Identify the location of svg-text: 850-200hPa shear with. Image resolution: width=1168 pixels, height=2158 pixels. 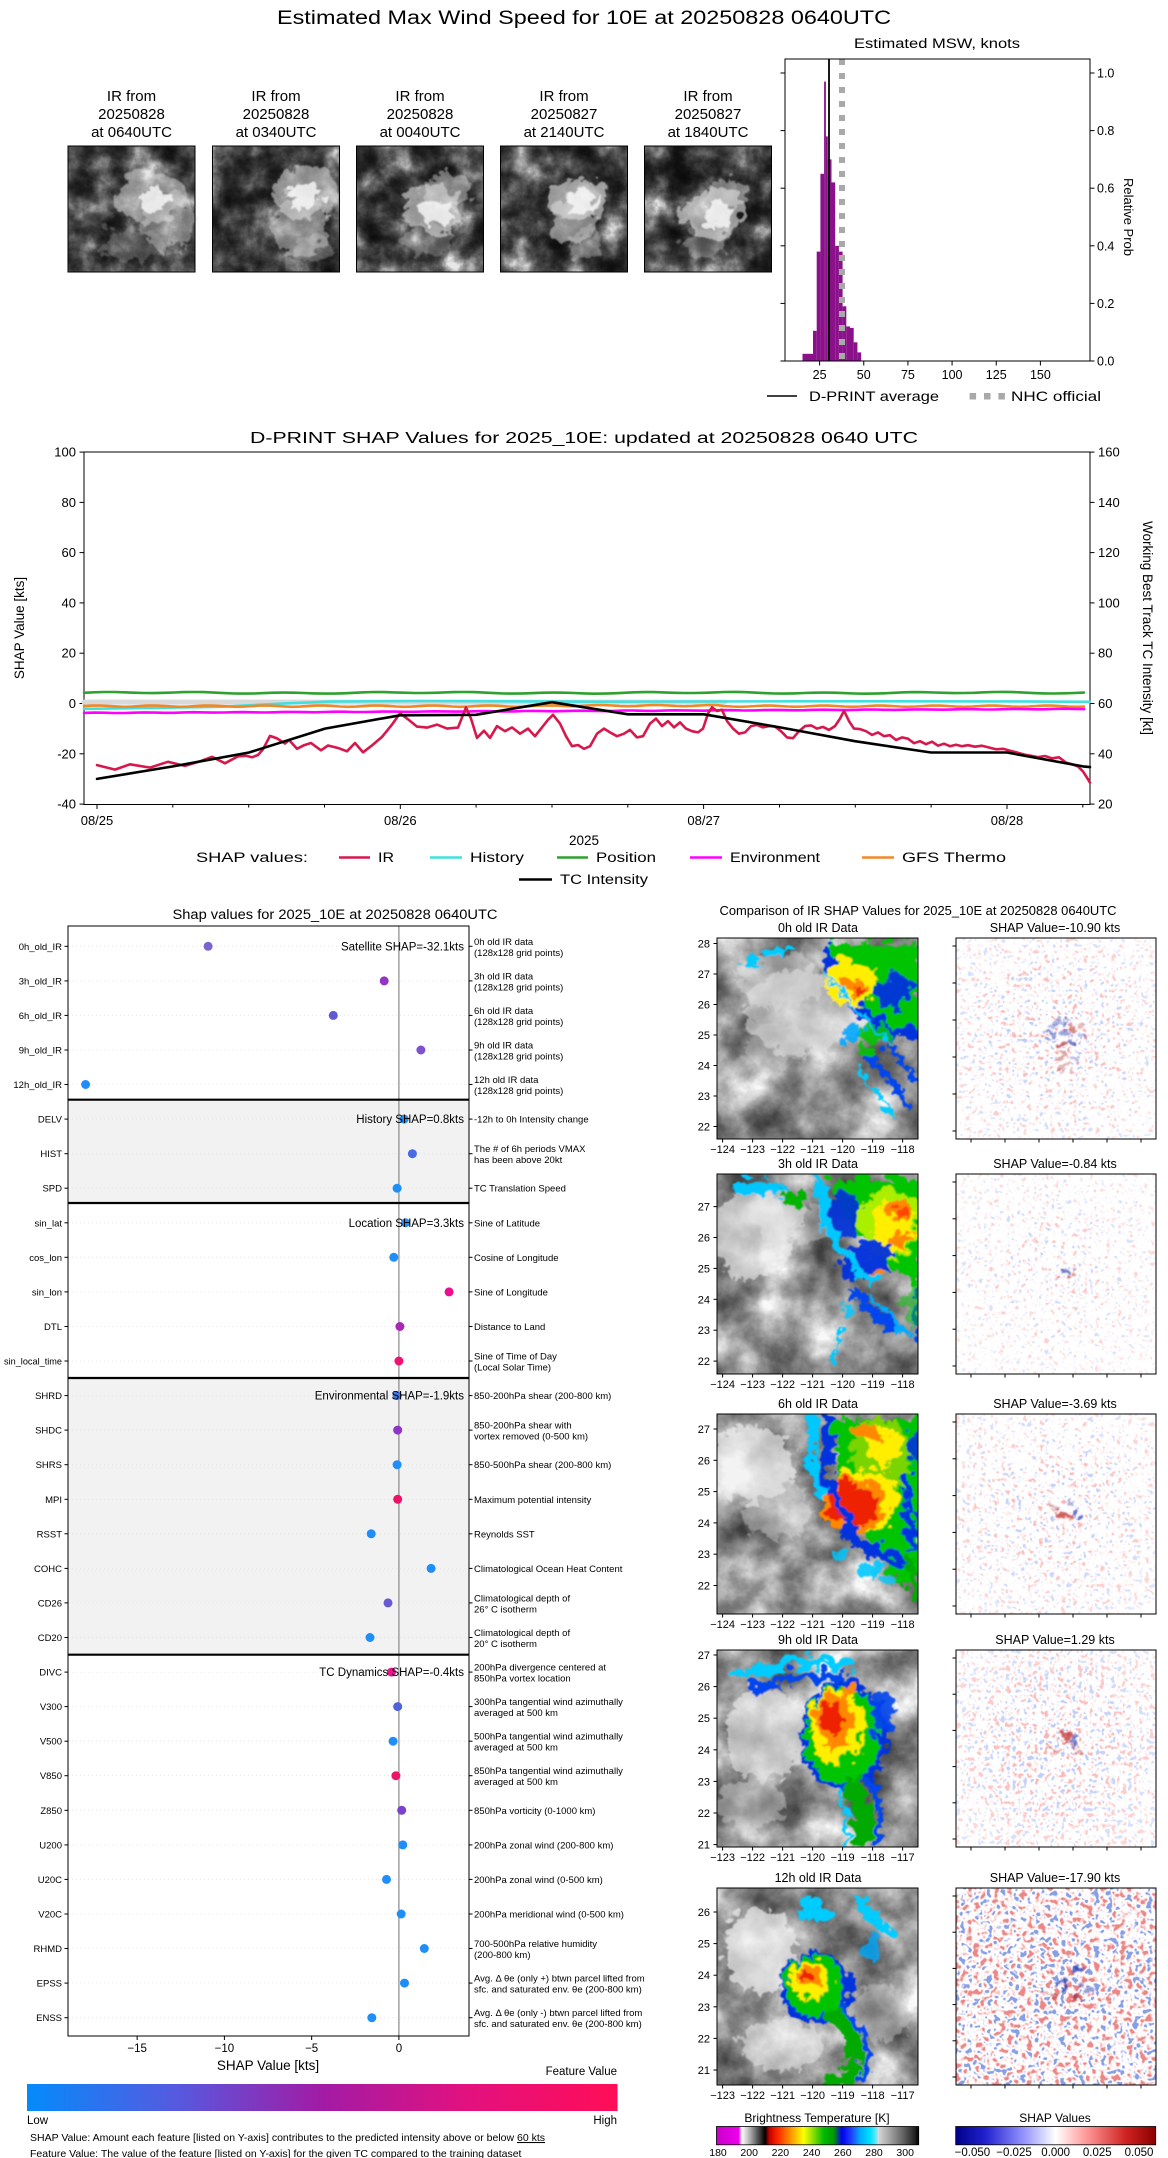
(523, 1426).